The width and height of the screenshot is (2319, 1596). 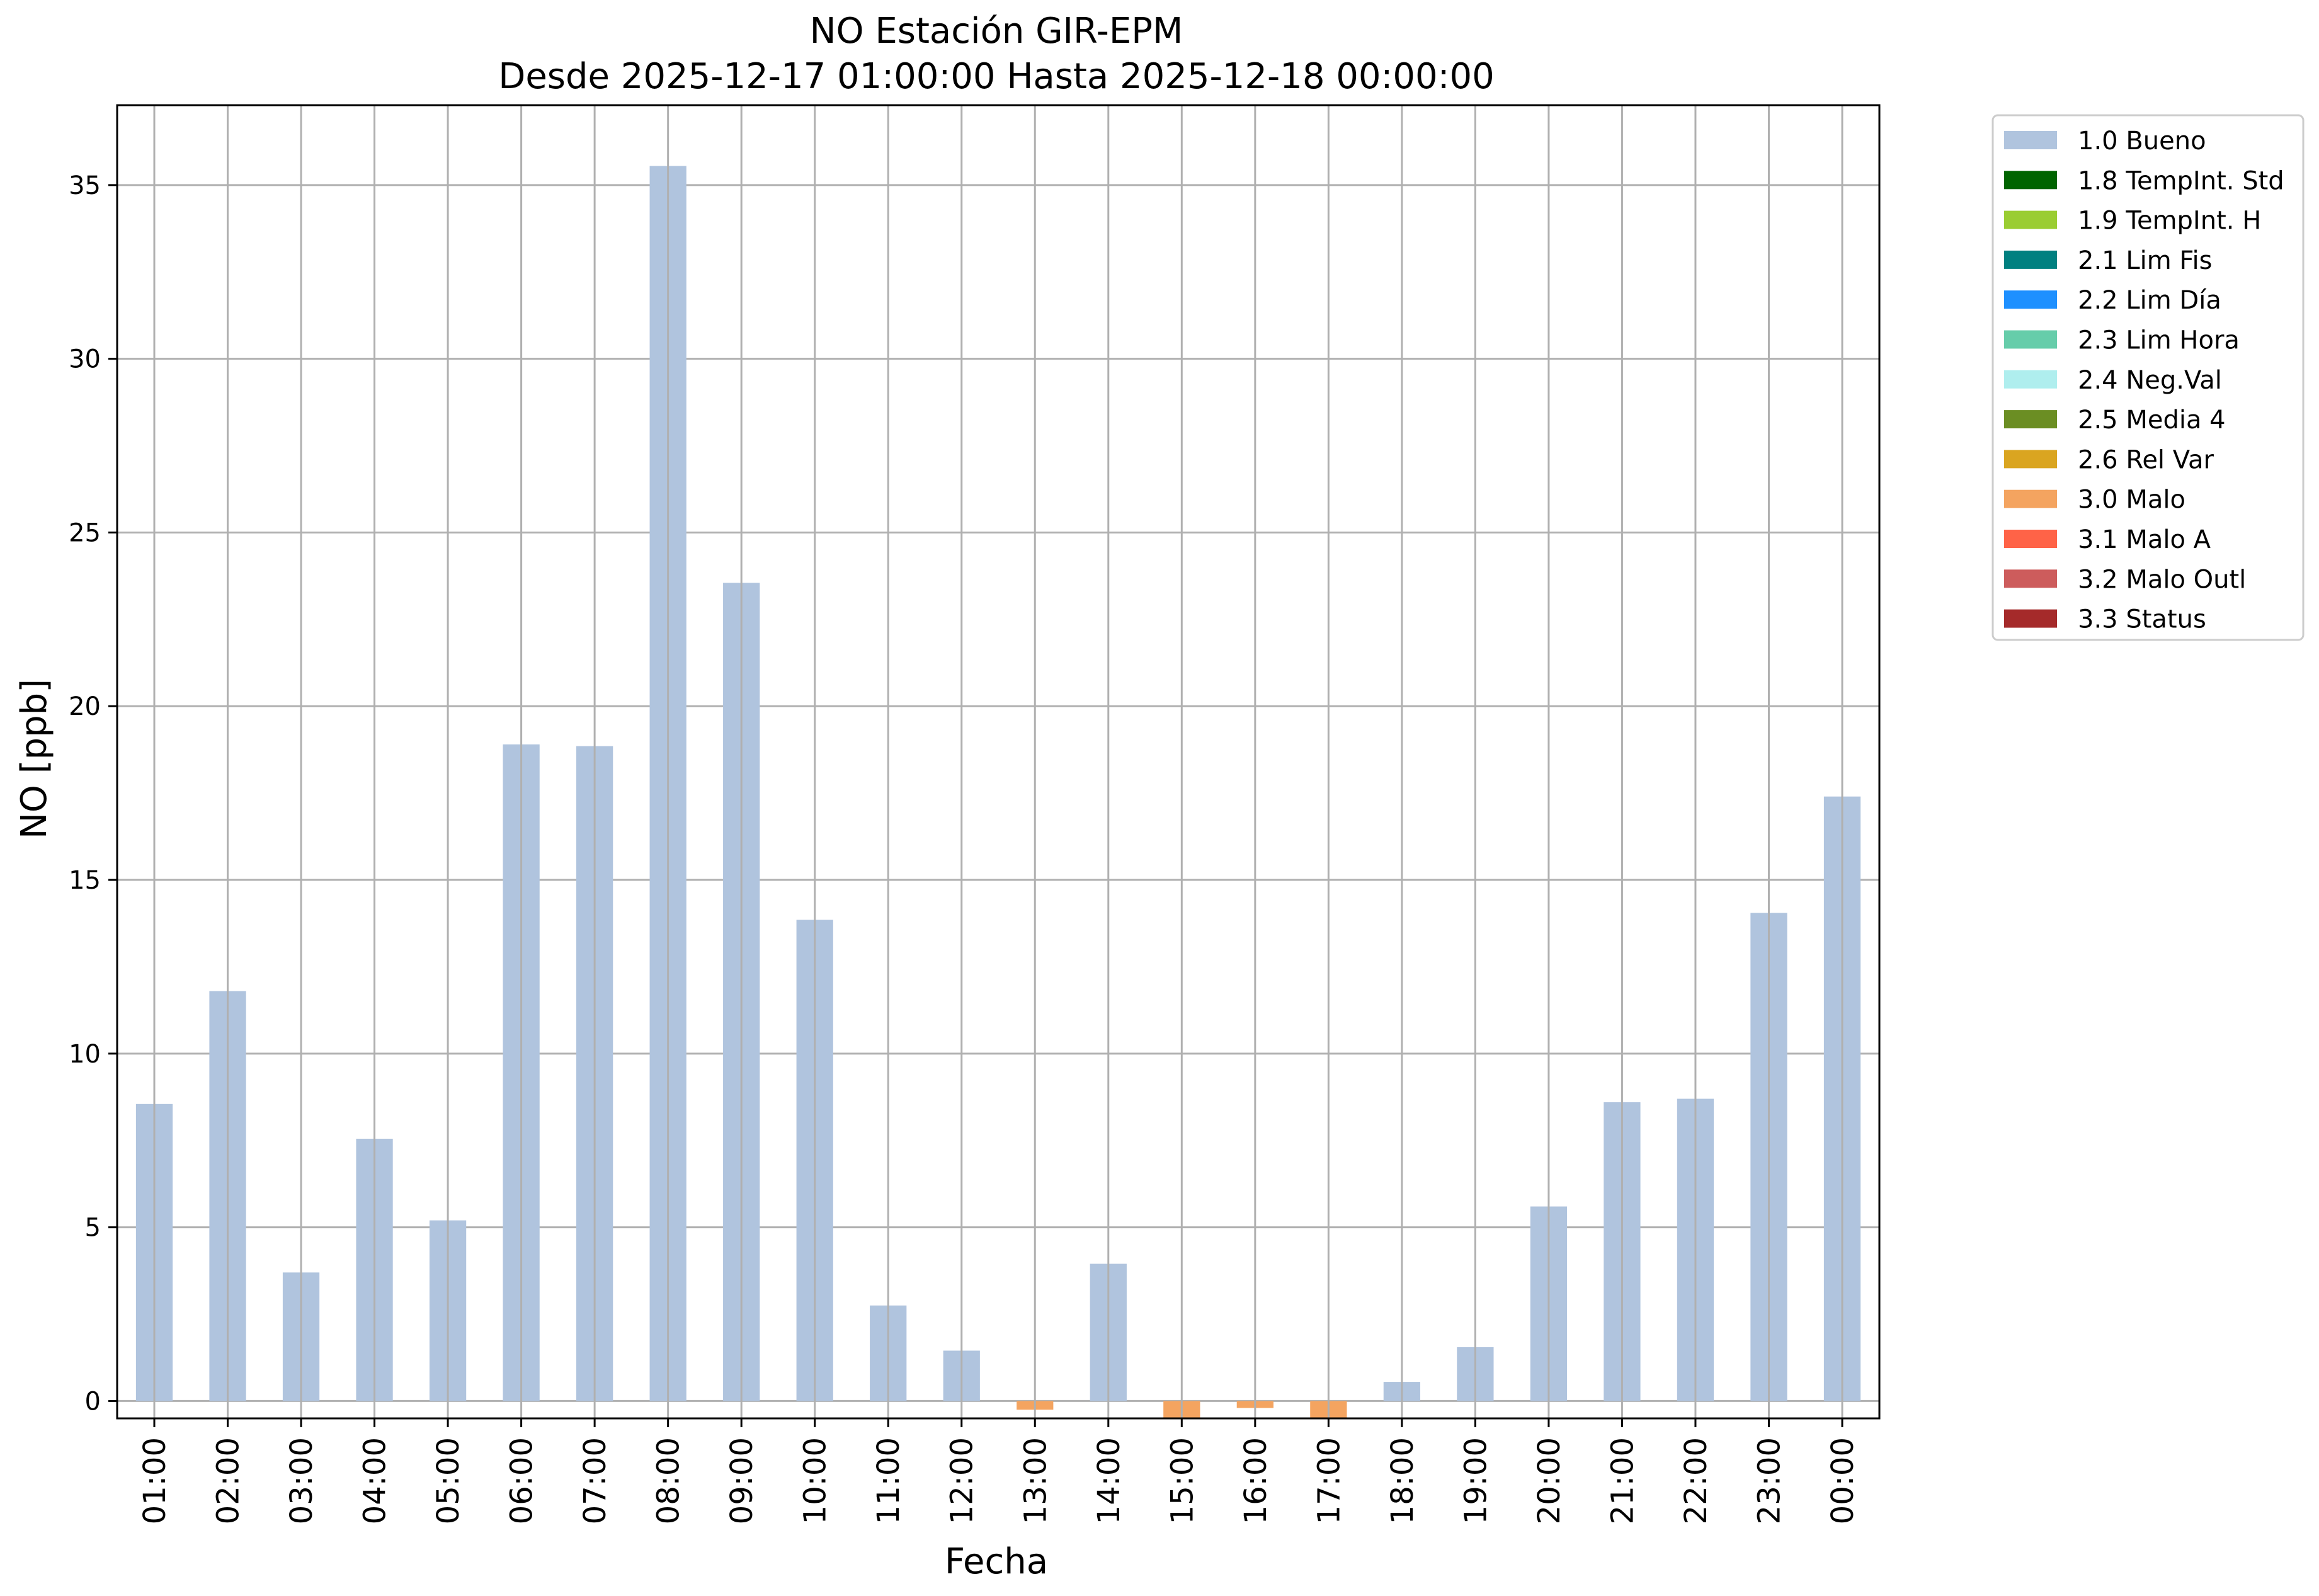 I want to click on x-tick-label: 13:00, so click(x=1035, y=1480).